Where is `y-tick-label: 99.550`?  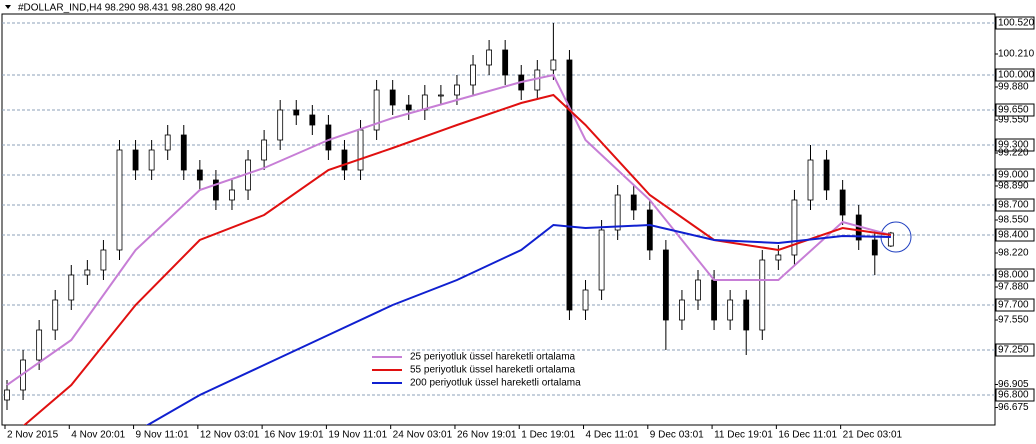 y-tick-label: 99.550 is located at coordinates (1013, 120).